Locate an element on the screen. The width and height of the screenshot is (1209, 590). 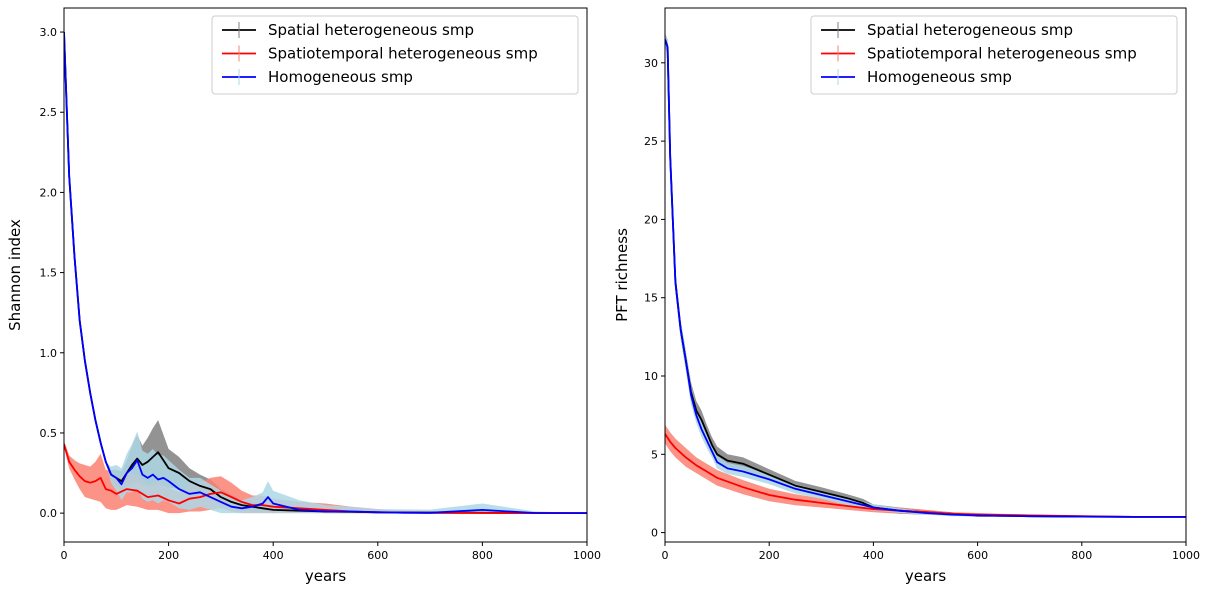
y-tick-label: 2.5 is located at coordinates (49, 112).